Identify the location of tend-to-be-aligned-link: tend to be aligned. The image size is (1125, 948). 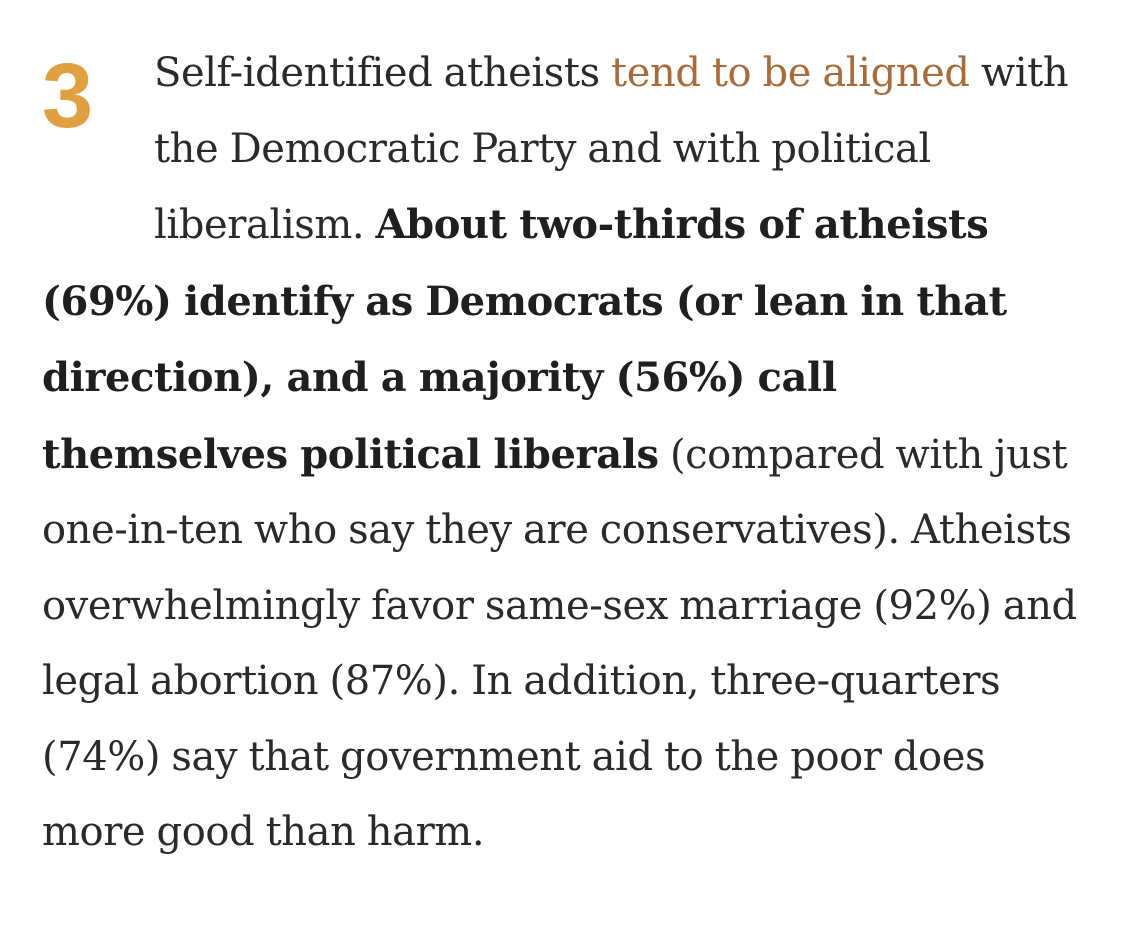
(790, 73).